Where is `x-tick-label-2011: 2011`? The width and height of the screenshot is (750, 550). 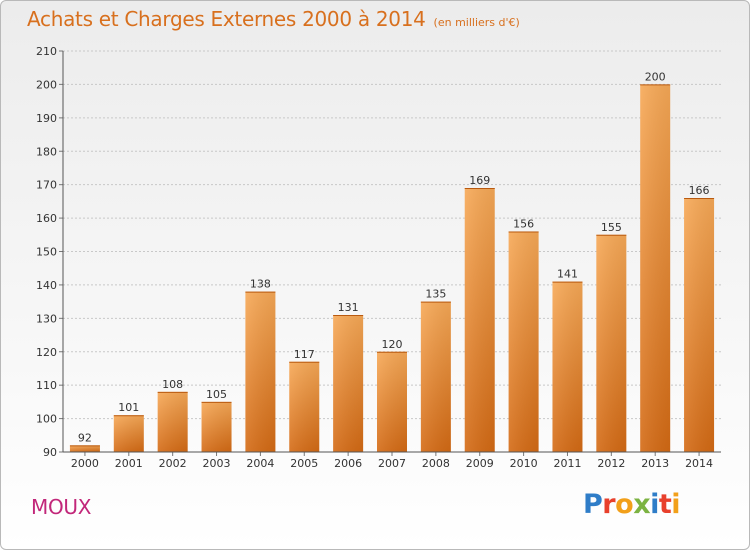
x-tick-label-2011: 2011 is located at coordinates (567, 463).